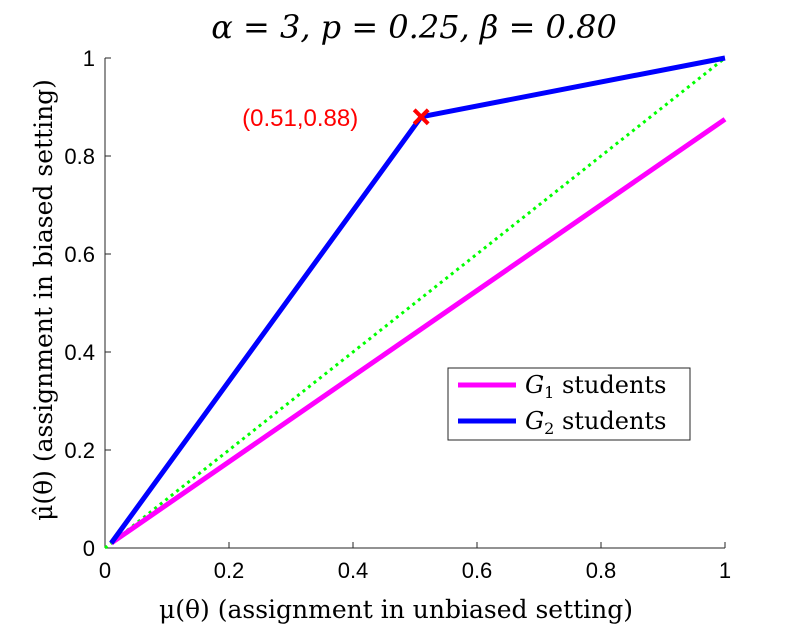 This screenshot has height=640, width=800. What do you see at coordinates (87, 303) in the screenshot?
I see `y-axis-ticks: 0 0.2 0.4 0.6 0.8 1` at bounding box center [87, 303].